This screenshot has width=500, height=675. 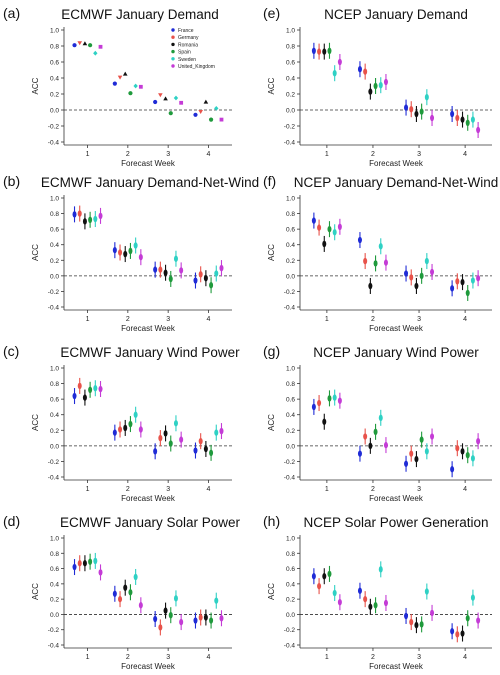 What do you see at coordinates (290, 400) in the screenshot?
I see `y-tick-label: 0.6` at bounding box center [290, 400].